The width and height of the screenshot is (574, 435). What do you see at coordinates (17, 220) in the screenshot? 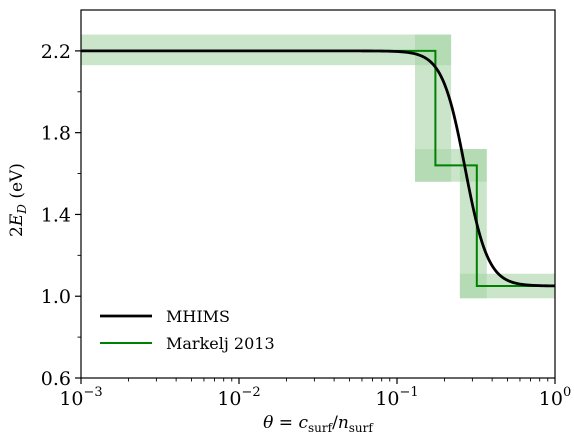
I see `y-axis-label-e: E` at bounding box center [17, 220].